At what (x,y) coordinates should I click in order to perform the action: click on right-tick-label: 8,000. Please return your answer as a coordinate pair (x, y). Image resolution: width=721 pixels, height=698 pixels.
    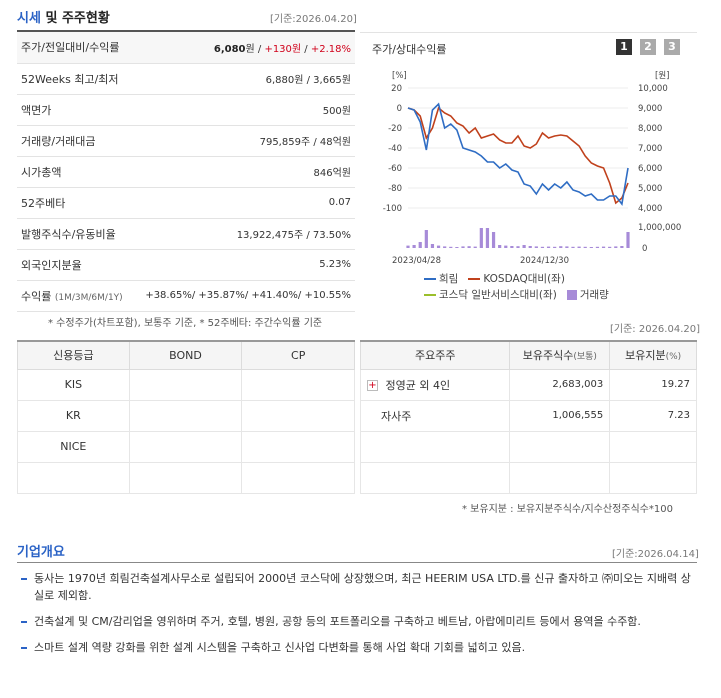
    Looking at the image, I should click on (650, 129).